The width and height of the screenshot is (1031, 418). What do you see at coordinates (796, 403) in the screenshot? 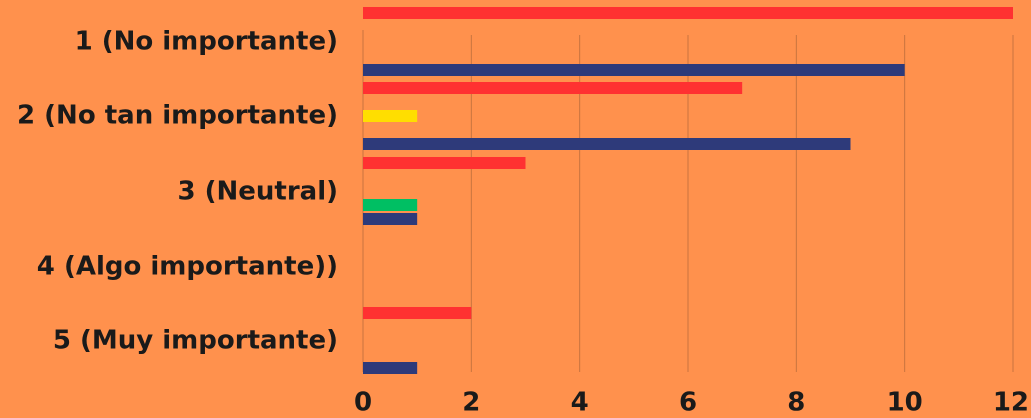
I see `x-tick-label-8: 8` at bounding box center [796, 403].